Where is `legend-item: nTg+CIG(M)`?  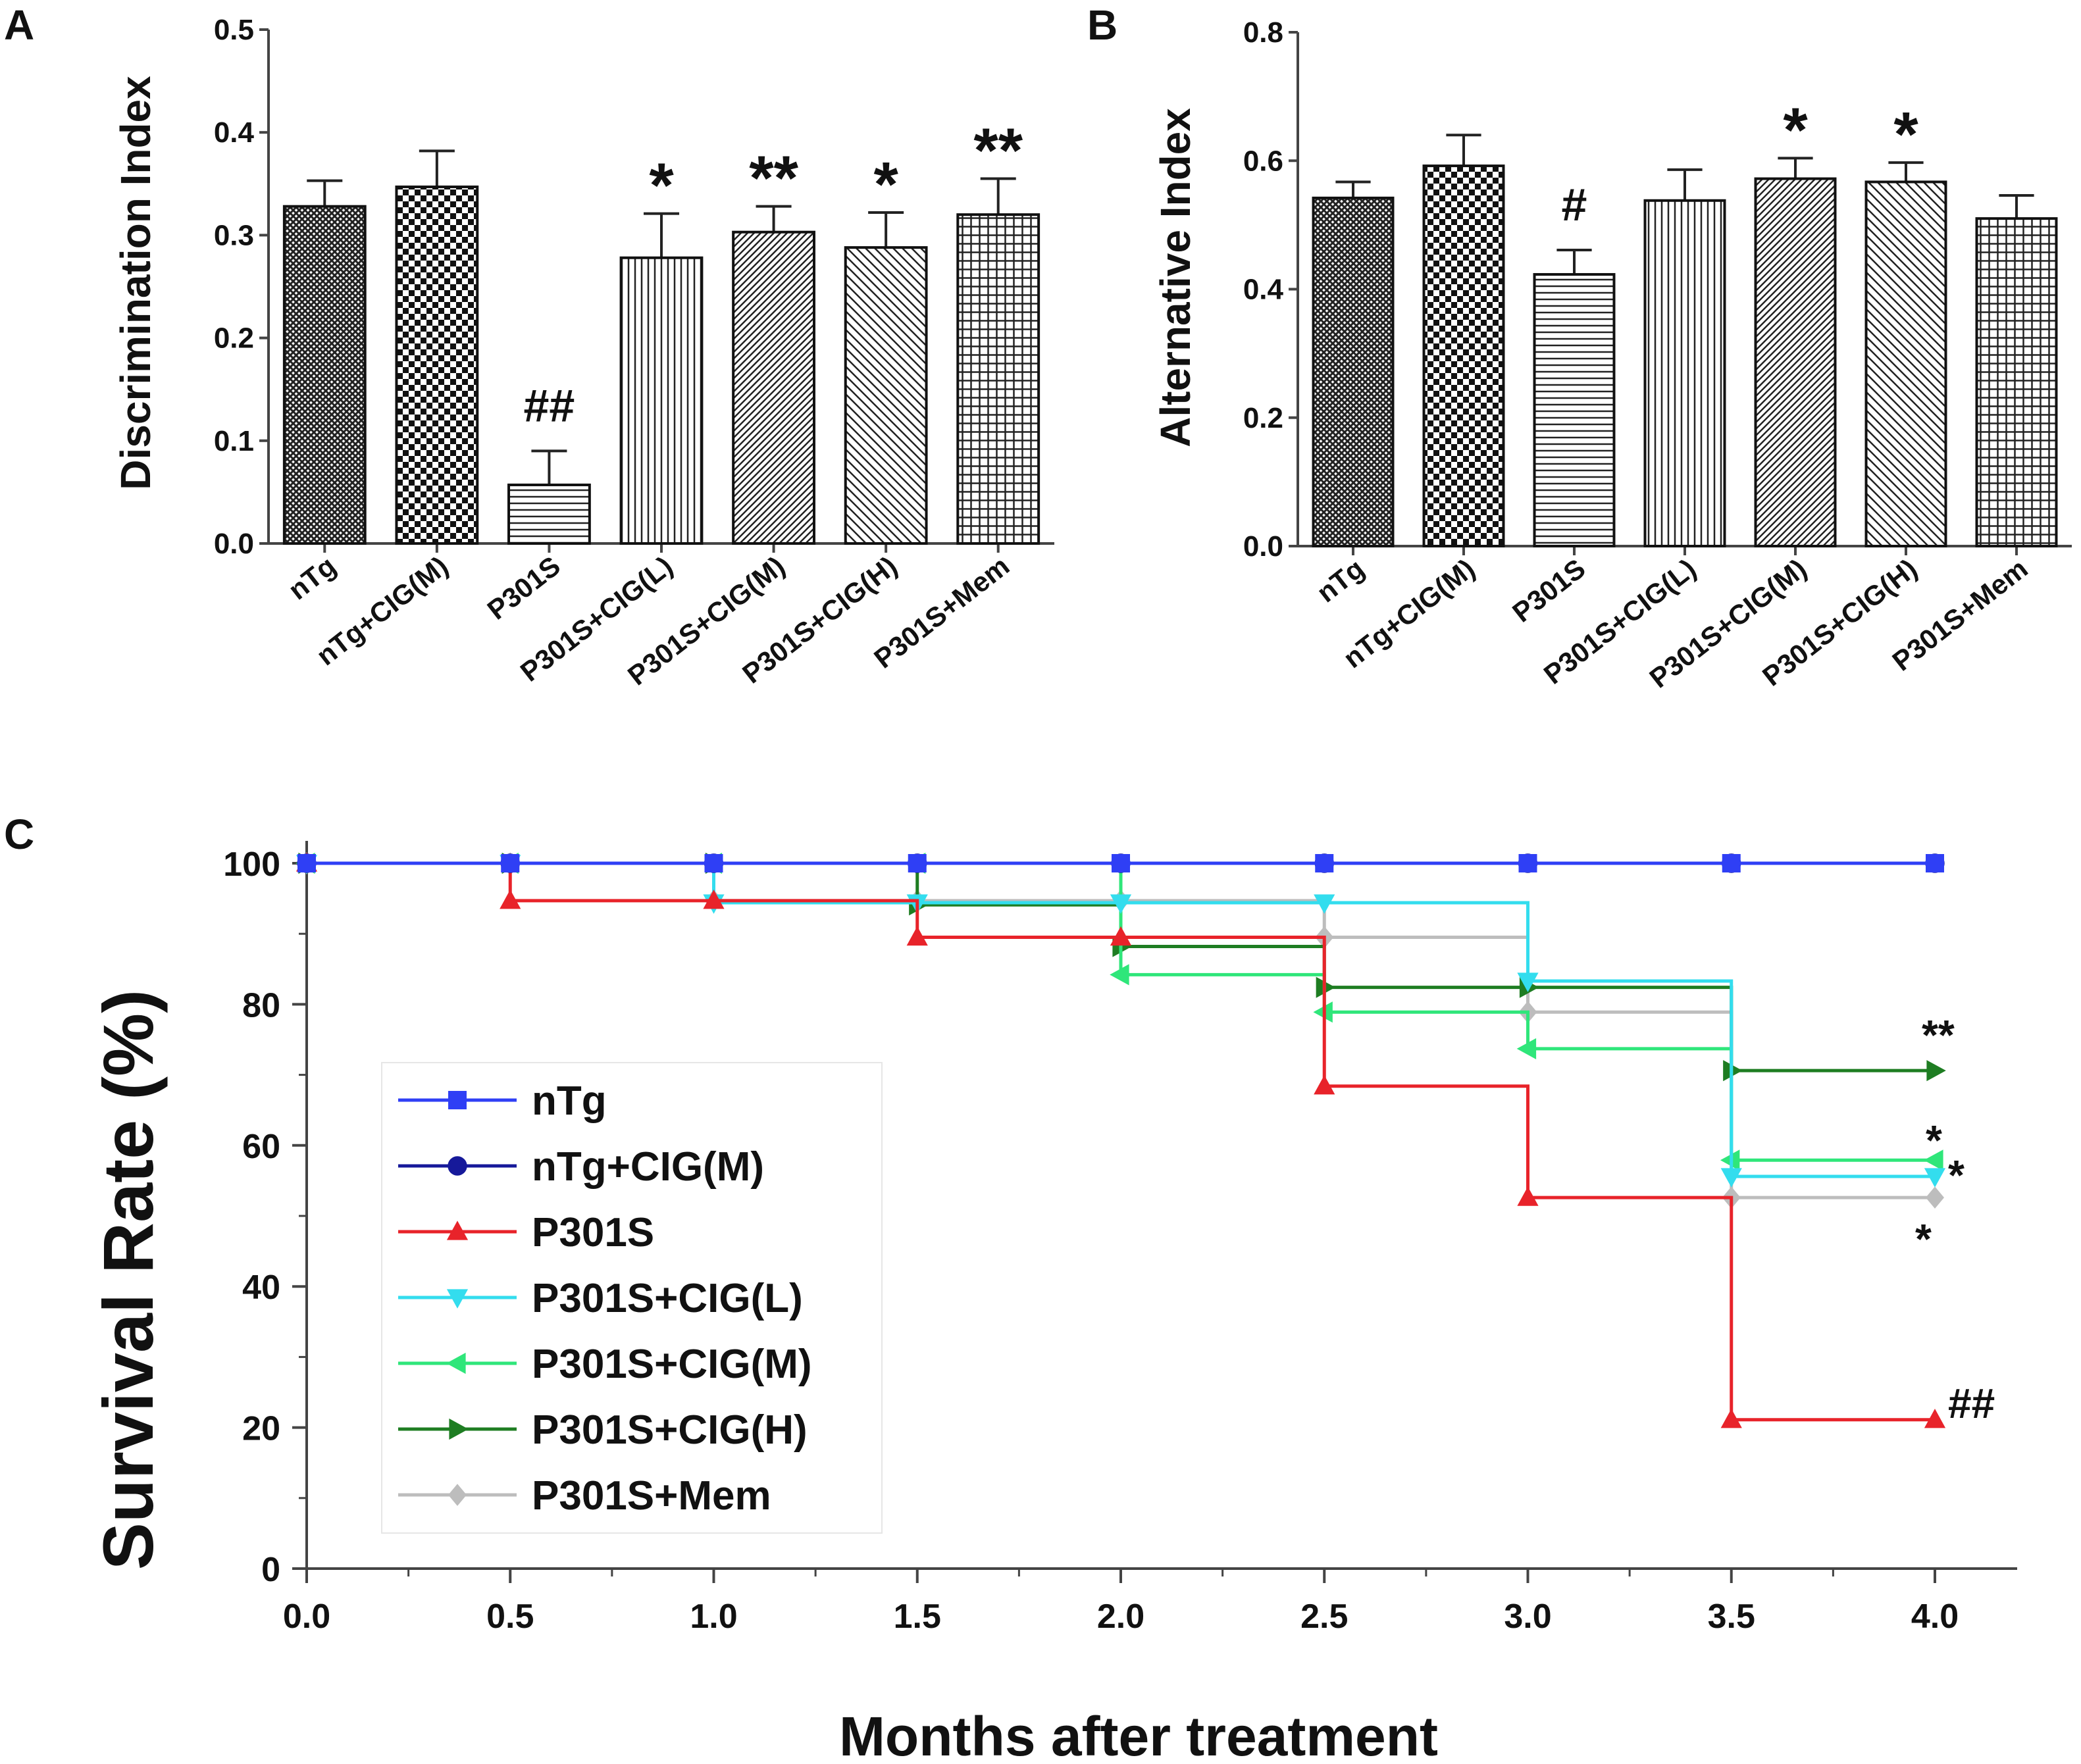
legend-item: nTg+CIG(M) is located at coordinates (581, 1167).